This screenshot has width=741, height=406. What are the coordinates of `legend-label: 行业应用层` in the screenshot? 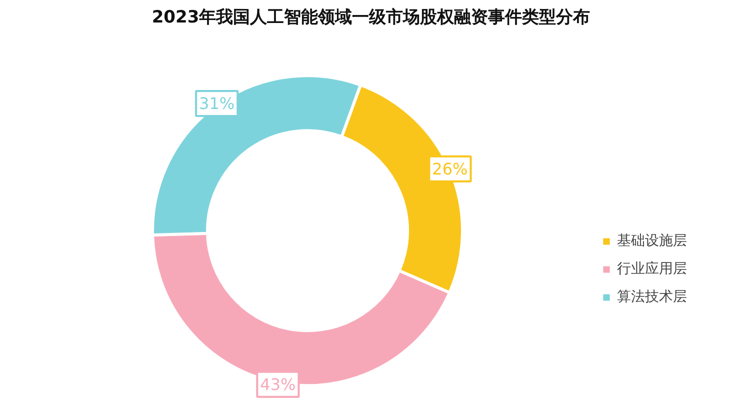 It's located at (652, 269).